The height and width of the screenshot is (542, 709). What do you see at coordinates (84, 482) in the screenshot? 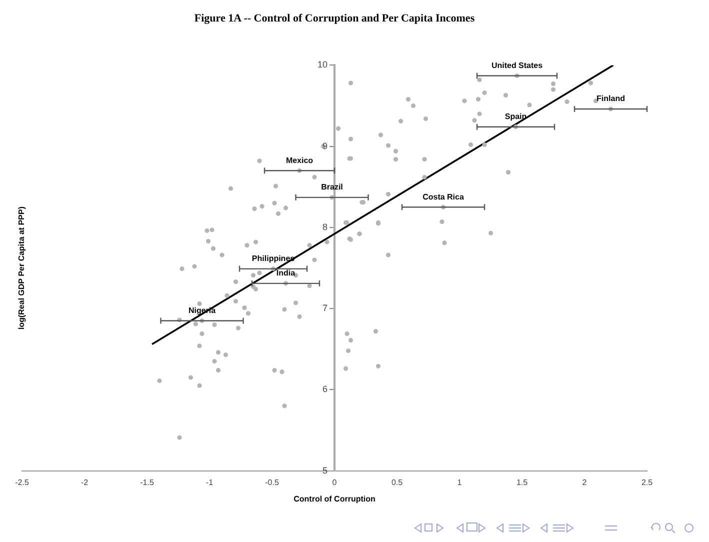
I see `x-tick-label: -2` at bounding box center [84, 482].